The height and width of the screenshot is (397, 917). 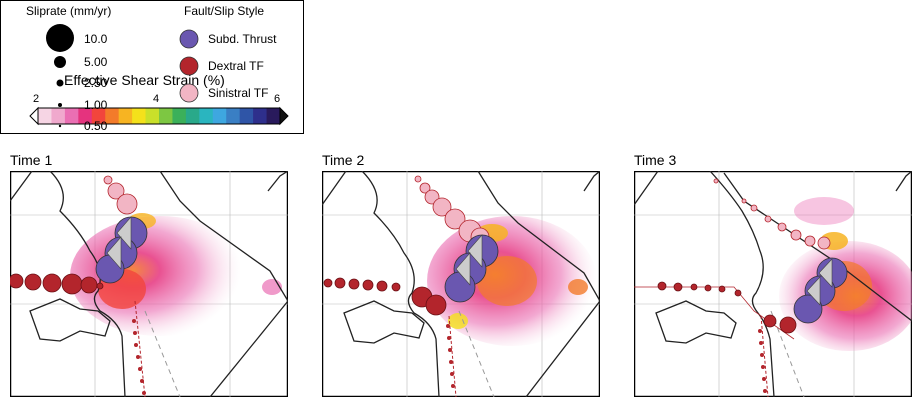 I want to click on panel-1-title: Time 1, so click(x=31, y=160).